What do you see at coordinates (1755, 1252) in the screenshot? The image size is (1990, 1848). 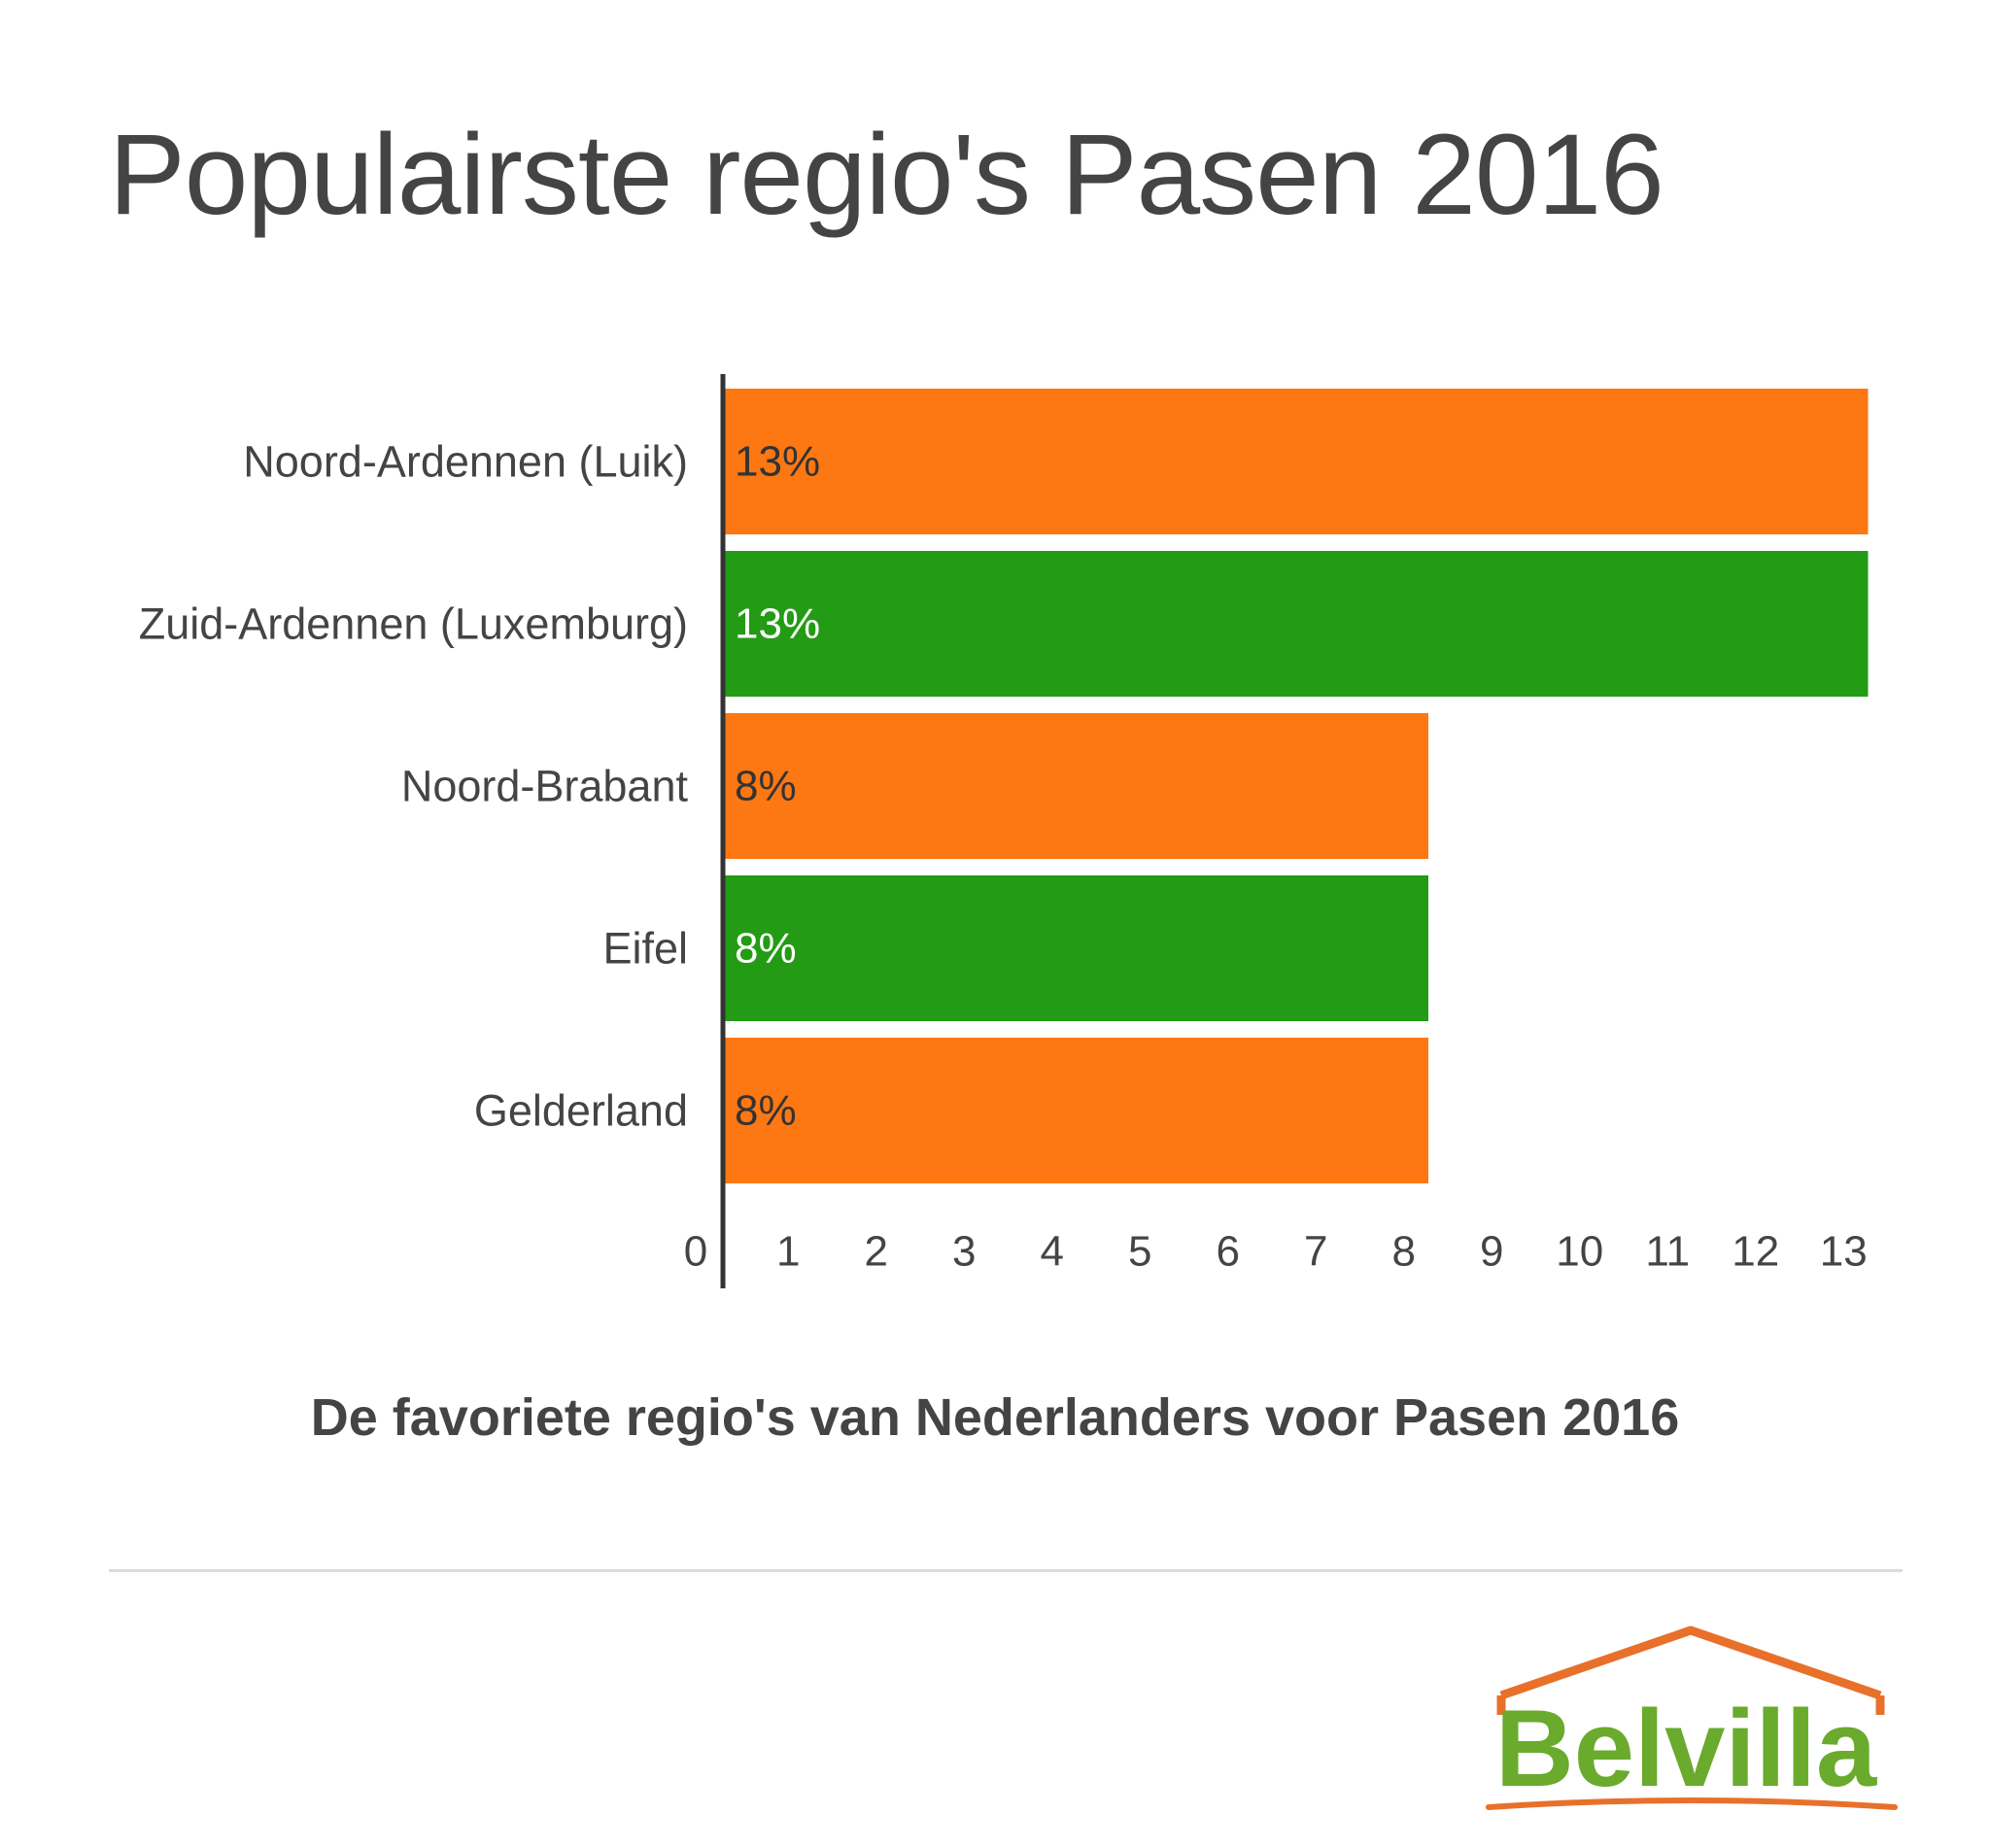 I see `x-tick-label: 12` at bounding box center [1755, 1252].